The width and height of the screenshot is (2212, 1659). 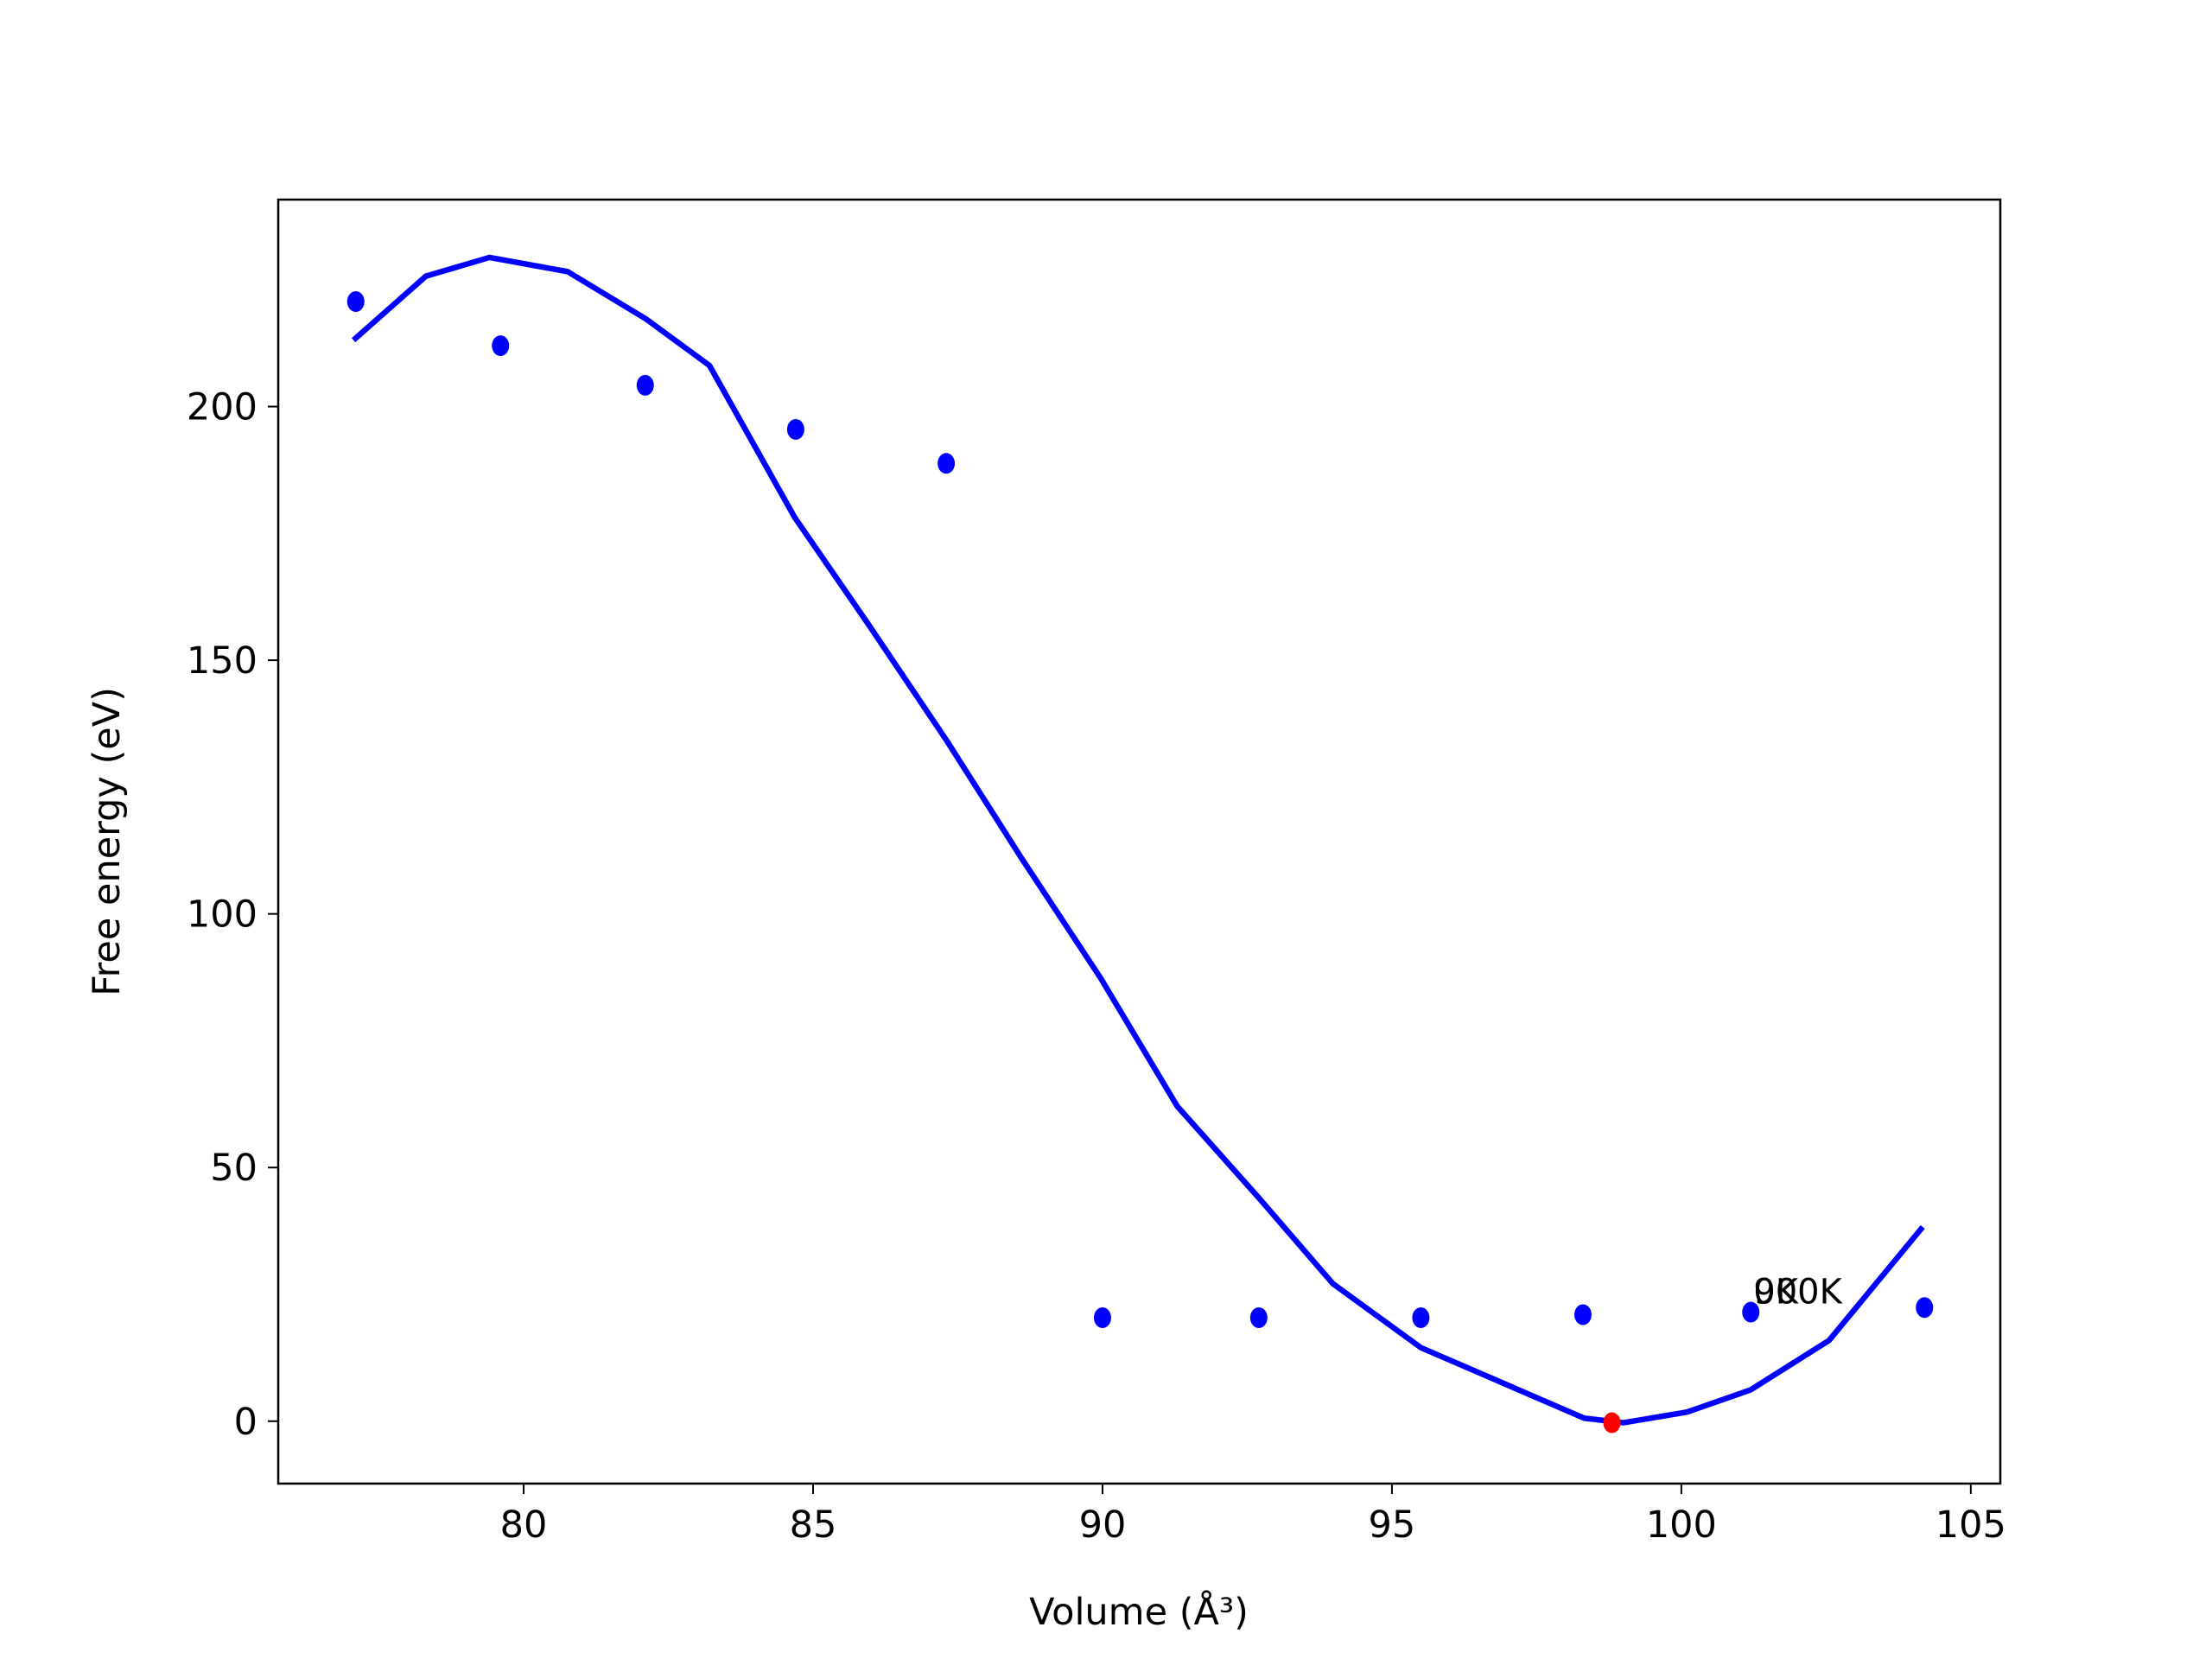 What do you see at coordinates (107, 841) in the screenshot?
I see `y-axis-label: Free energy (eV)` at bounding box center [107, 841].